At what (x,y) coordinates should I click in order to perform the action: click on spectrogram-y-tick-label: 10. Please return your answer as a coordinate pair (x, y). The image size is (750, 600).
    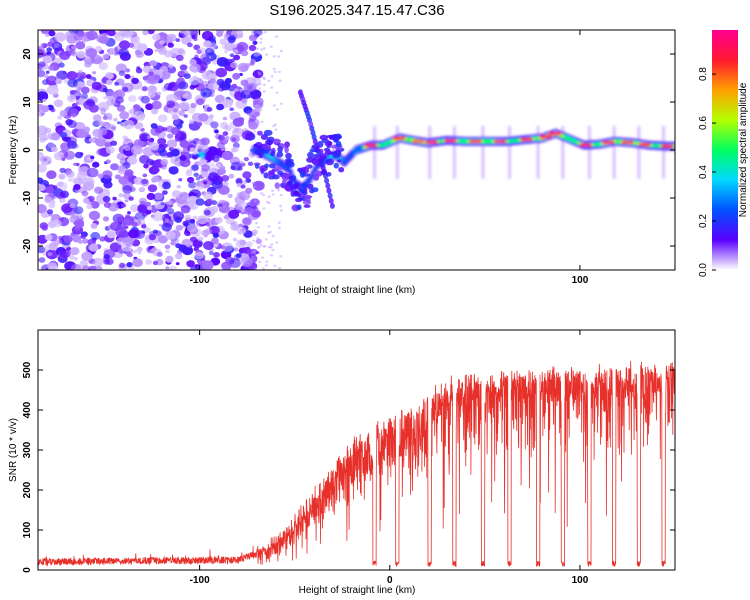
    Looking at the image, I should click on (27, 102).